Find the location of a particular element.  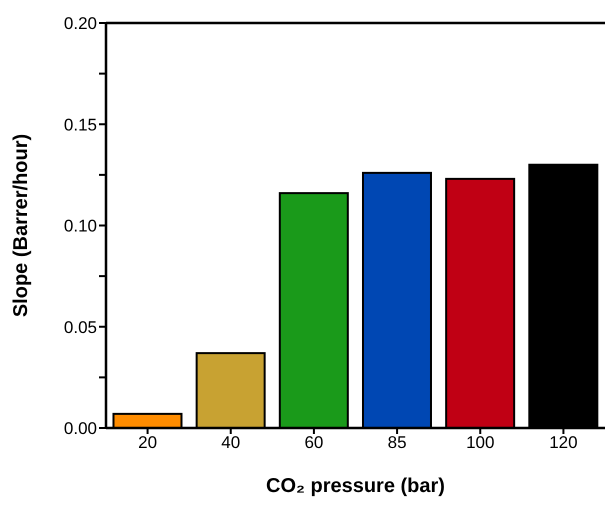

y-tick-label: 0.15 is located at coordinates (80, 124).